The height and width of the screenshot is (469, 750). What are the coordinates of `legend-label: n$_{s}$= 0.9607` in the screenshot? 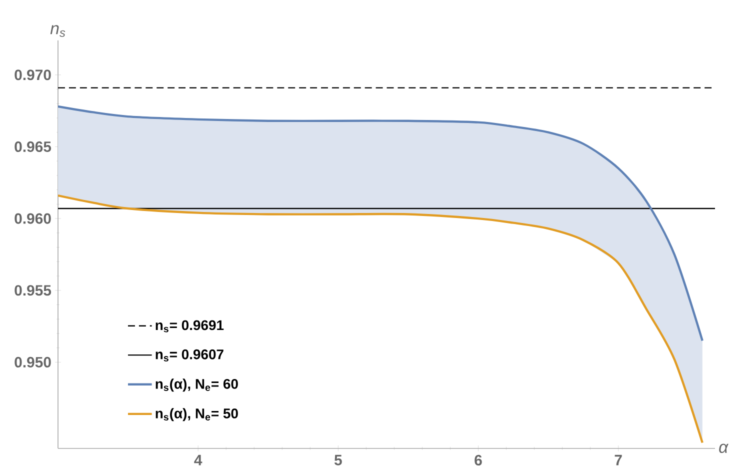 It's located at (190, 355).